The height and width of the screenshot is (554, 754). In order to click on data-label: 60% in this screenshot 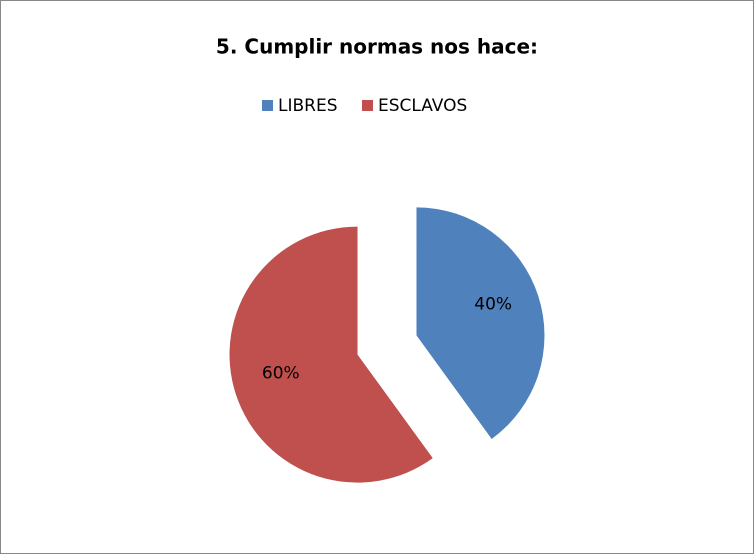, I will do `click(281, 373)`.